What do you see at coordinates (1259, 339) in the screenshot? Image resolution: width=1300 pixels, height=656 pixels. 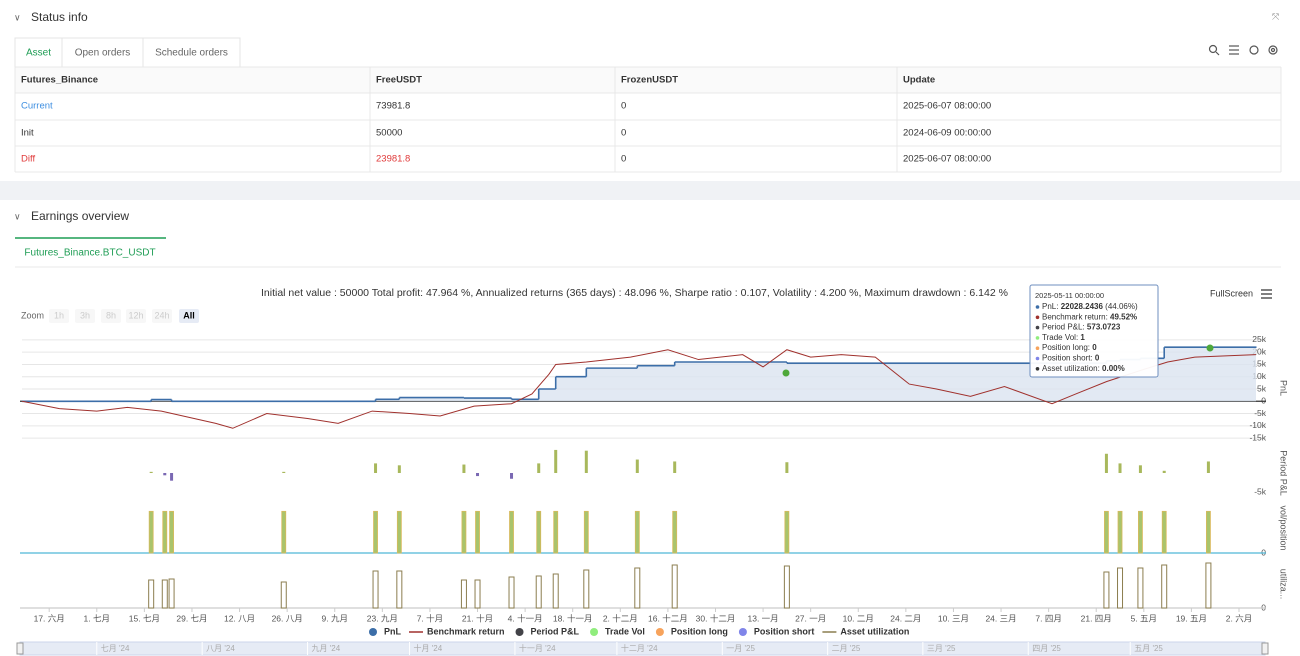 I see `y-tick-label: 25k` at bounding box center [1259, 339].